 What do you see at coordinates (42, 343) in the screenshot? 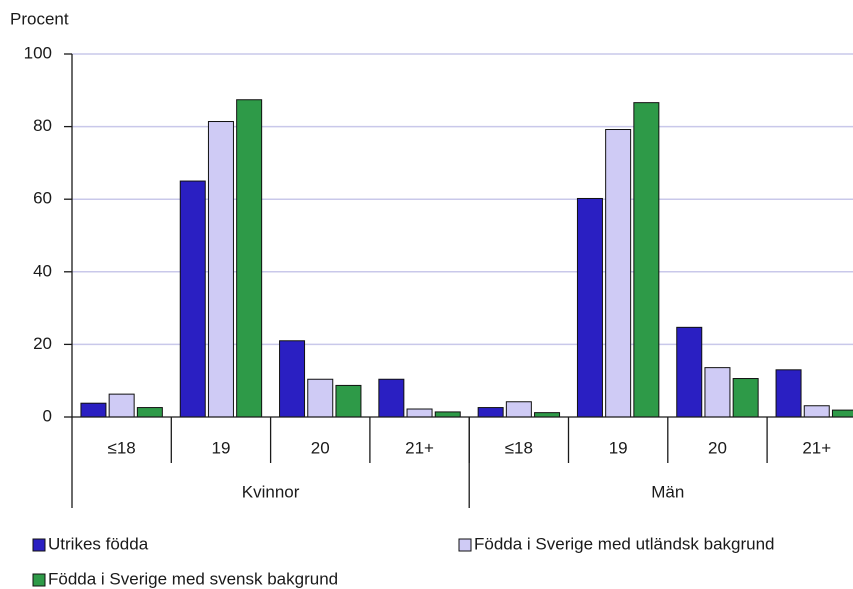
I see `y-tick-label: 20` at bounding box center [42, 343].